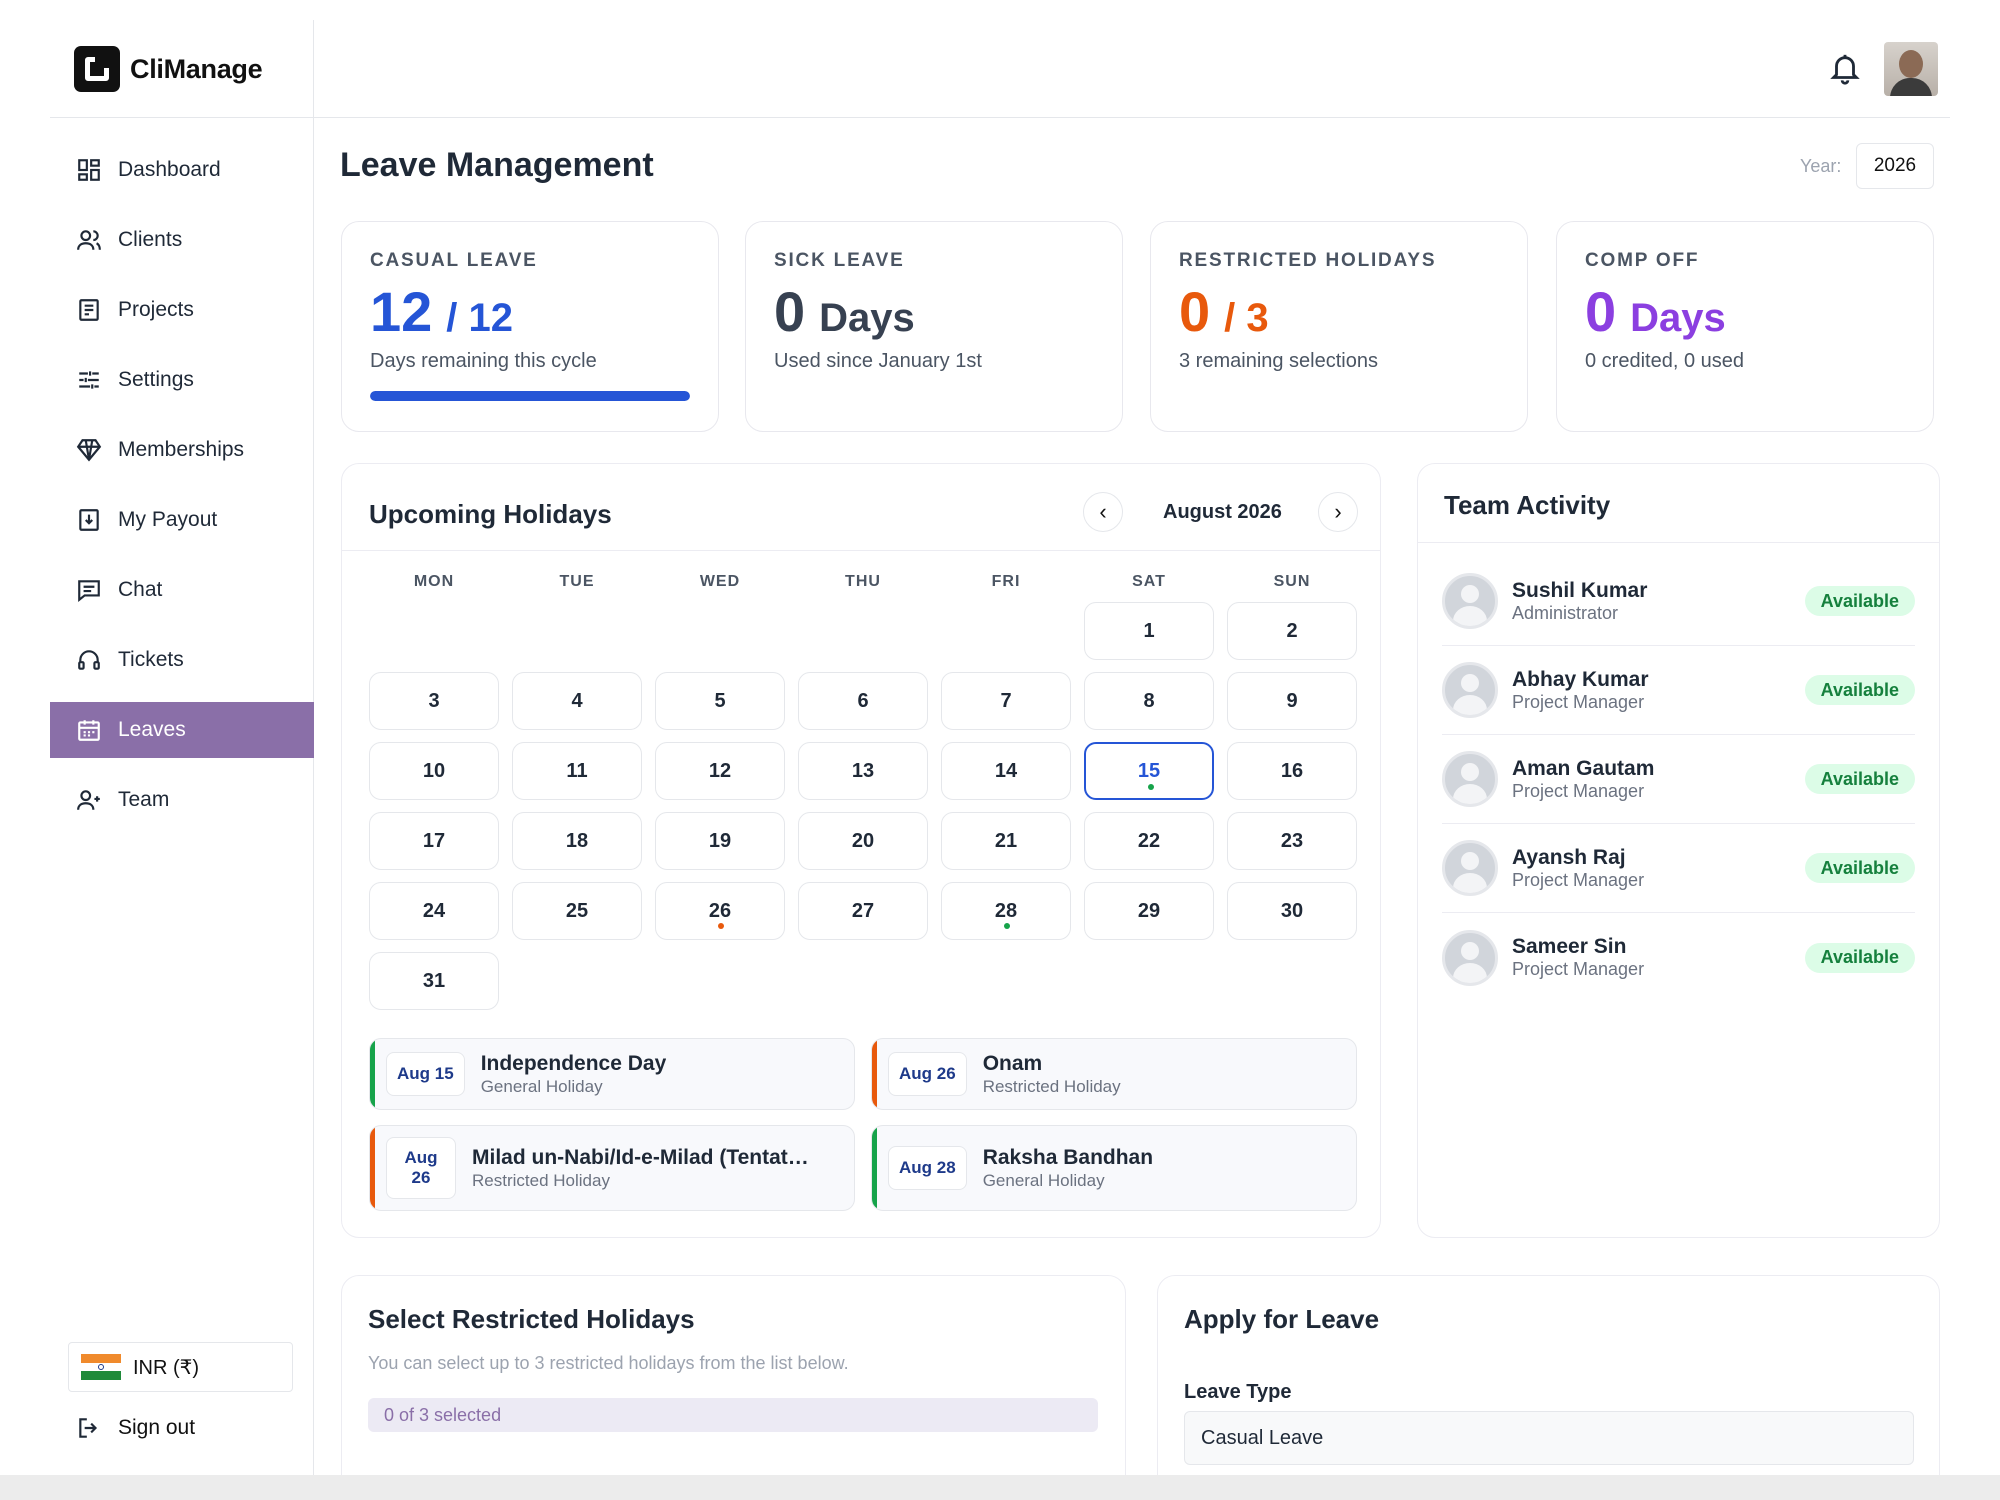  What do you see at coordinates (168, 69) in the screenshot?
I see `brand: CliManage` at bounding box center [168, 69].